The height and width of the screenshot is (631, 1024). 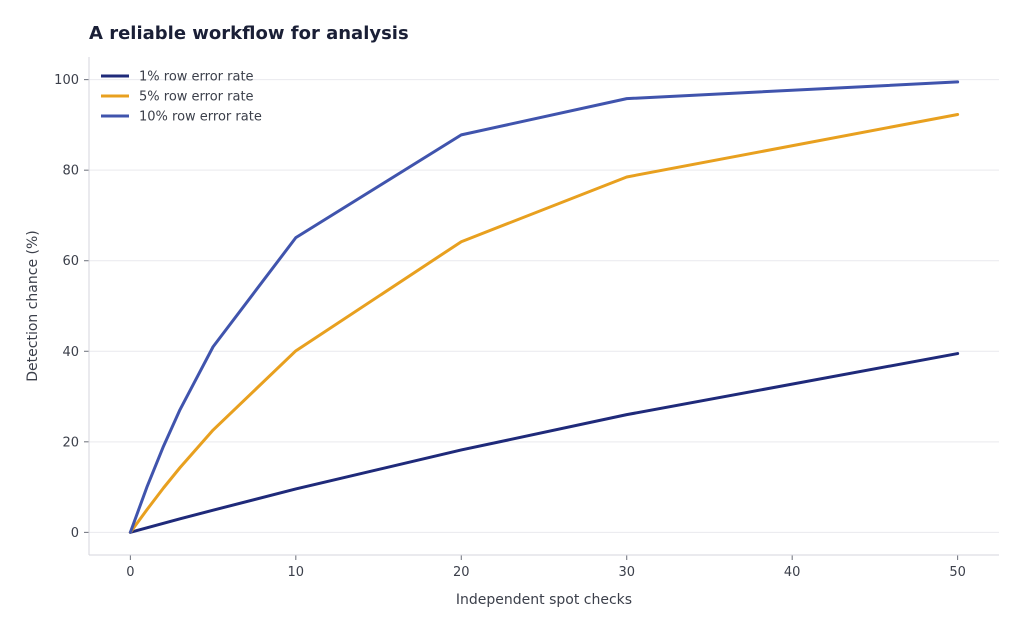 I want to click on y-tick-label: 40, so click(x=70, y=352).